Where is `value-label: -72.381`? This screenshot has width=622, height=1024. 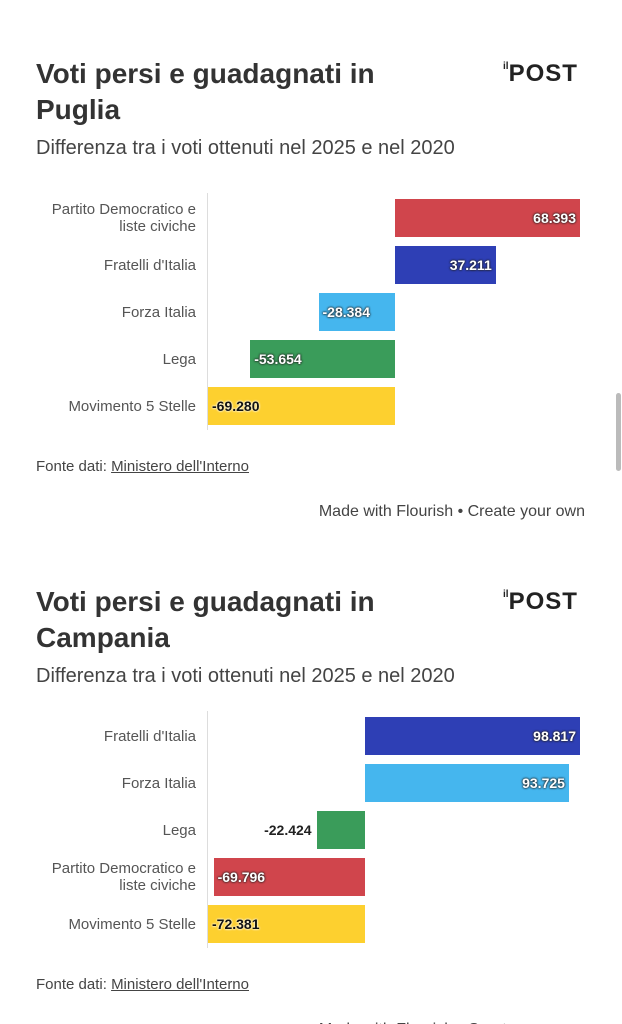 value-label: -72.381 is located at coordinates (236, 924).